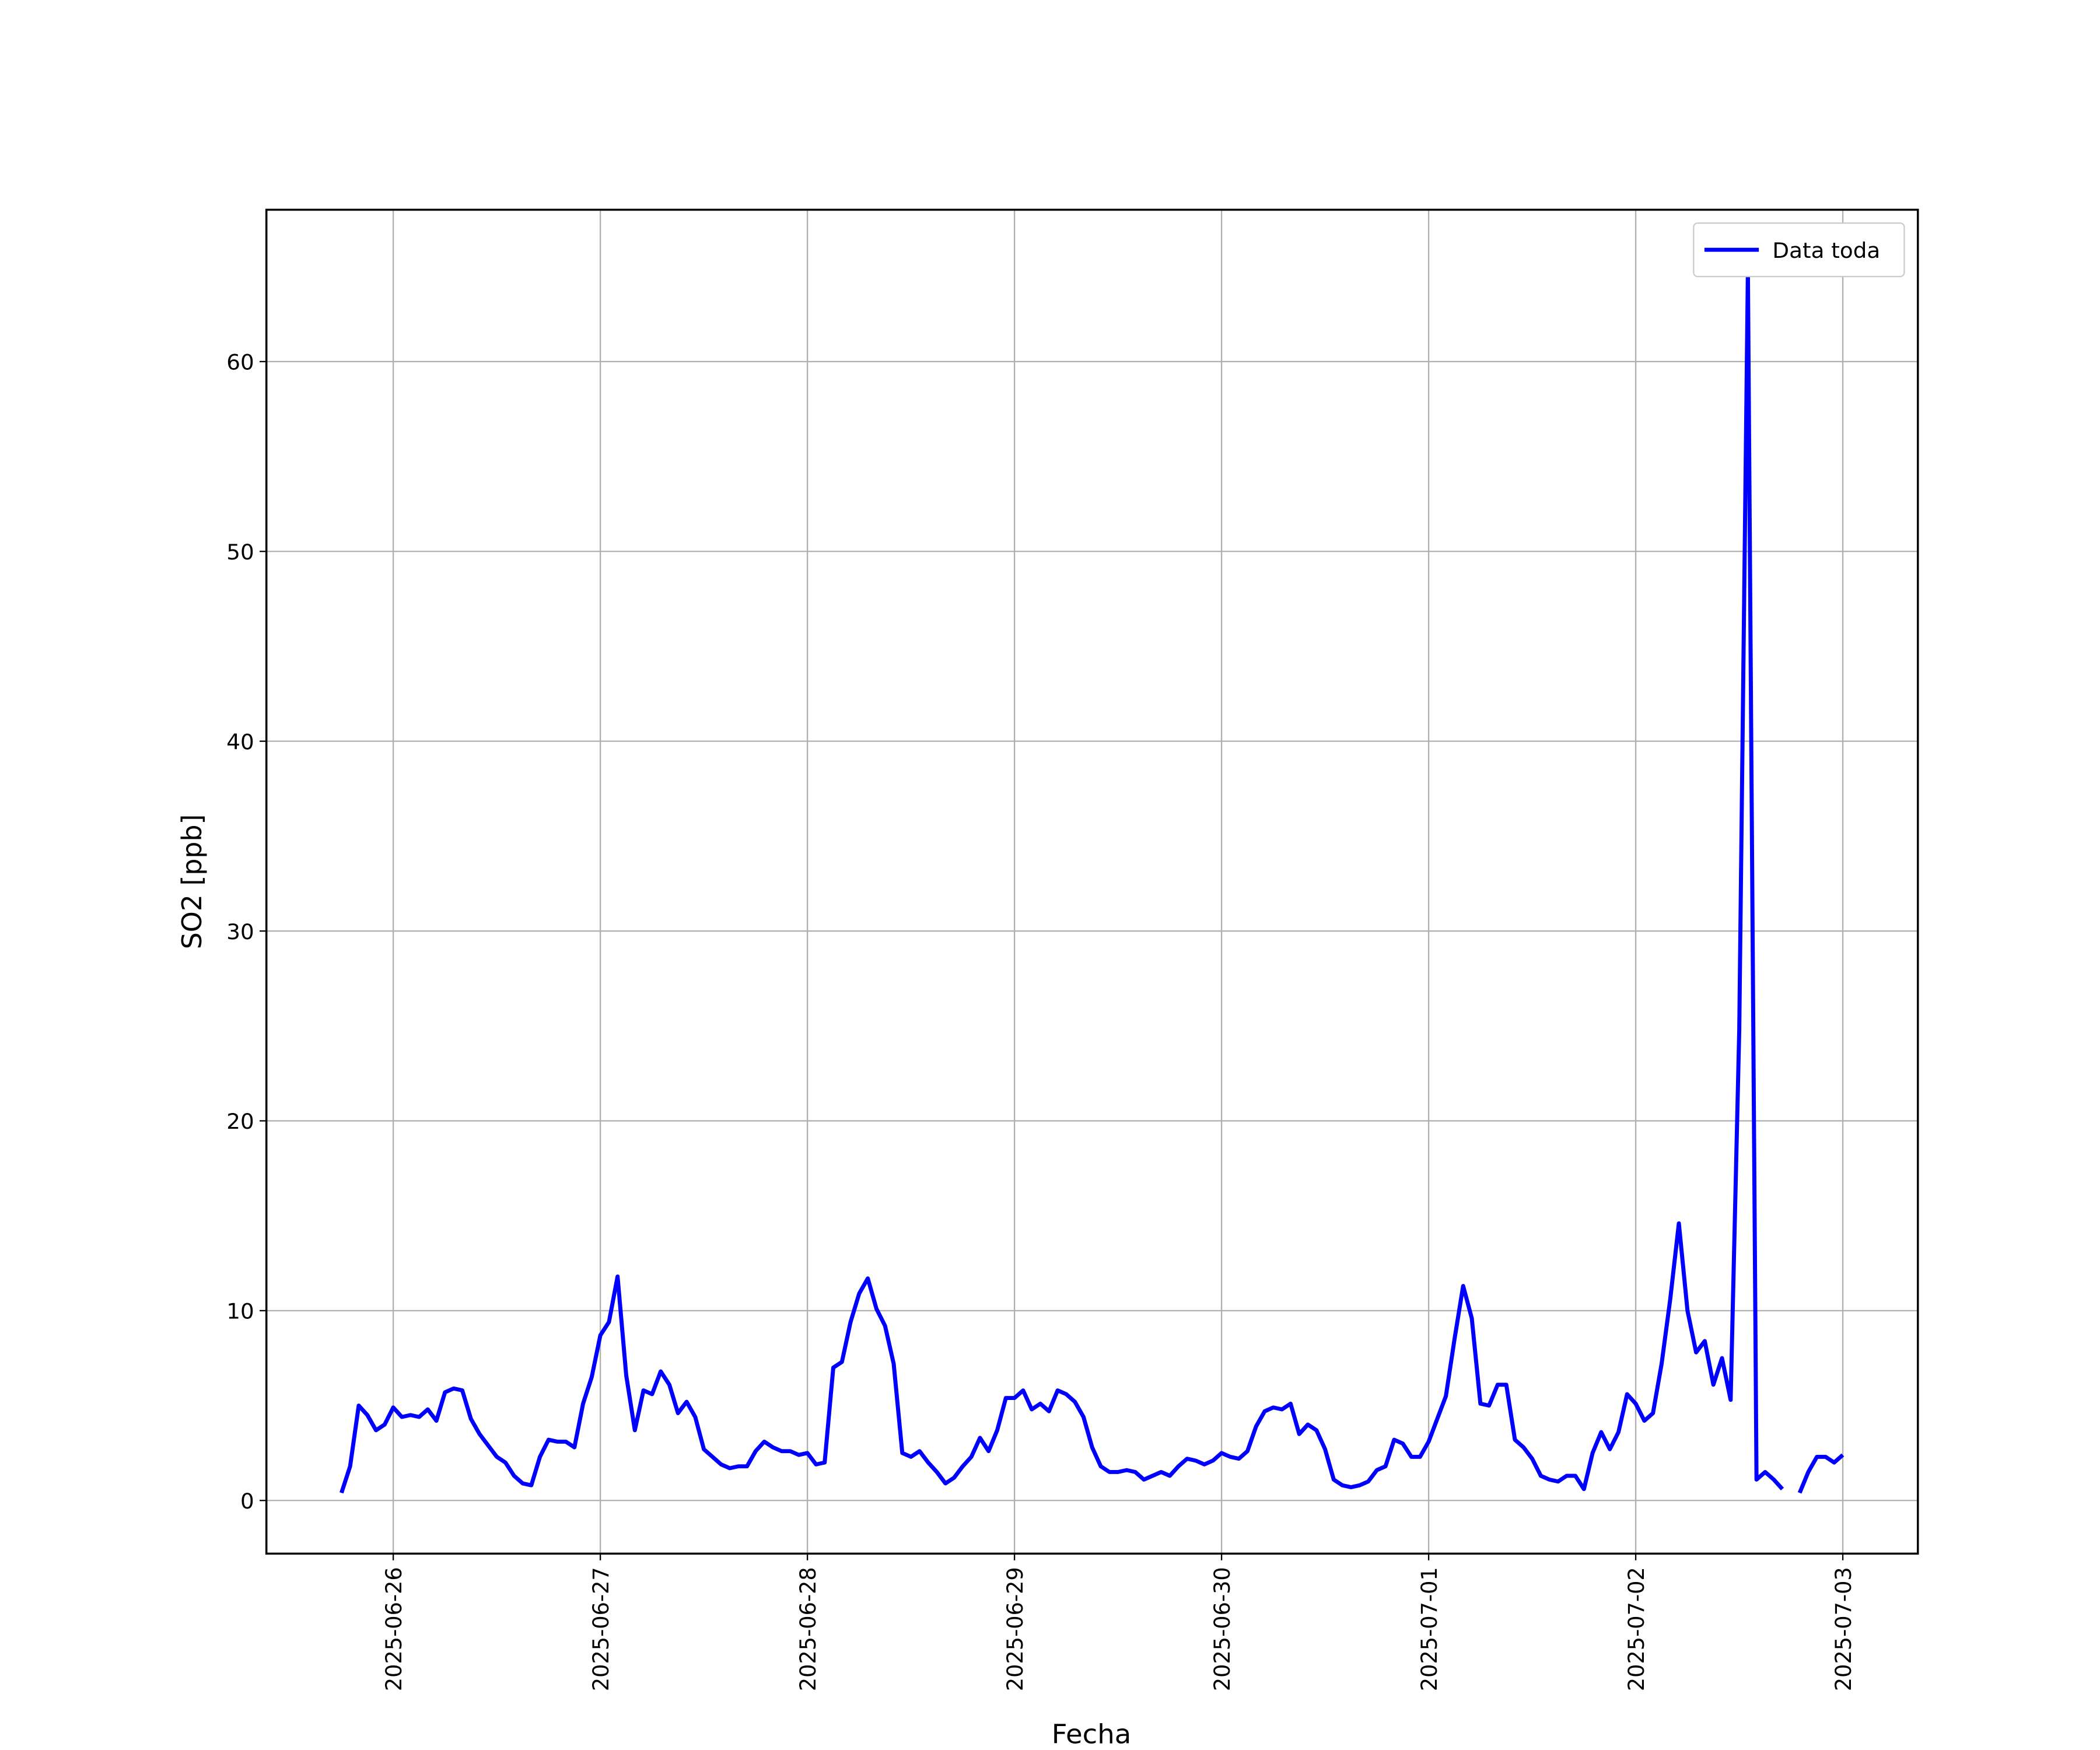  What do you see at coordinates (1223, 1629) in the screenshot?
I see `x-tick-label: 2025-06-30` at bounding box center [1223, 1629].